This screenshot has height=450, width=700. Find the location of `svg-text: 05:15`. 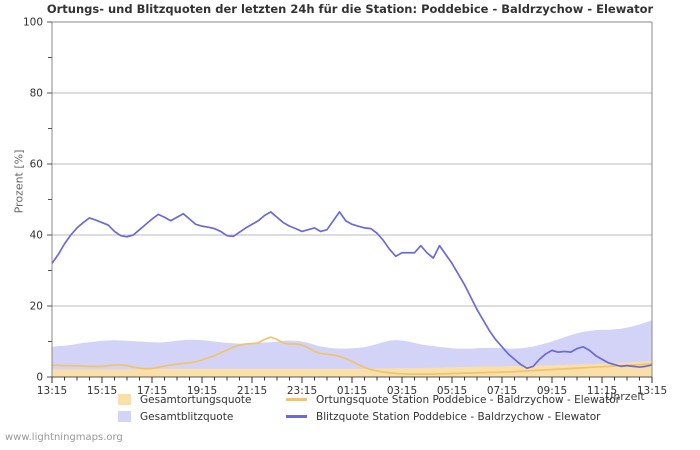

svg-text: 05:15 is located at coordinates (452, 391).